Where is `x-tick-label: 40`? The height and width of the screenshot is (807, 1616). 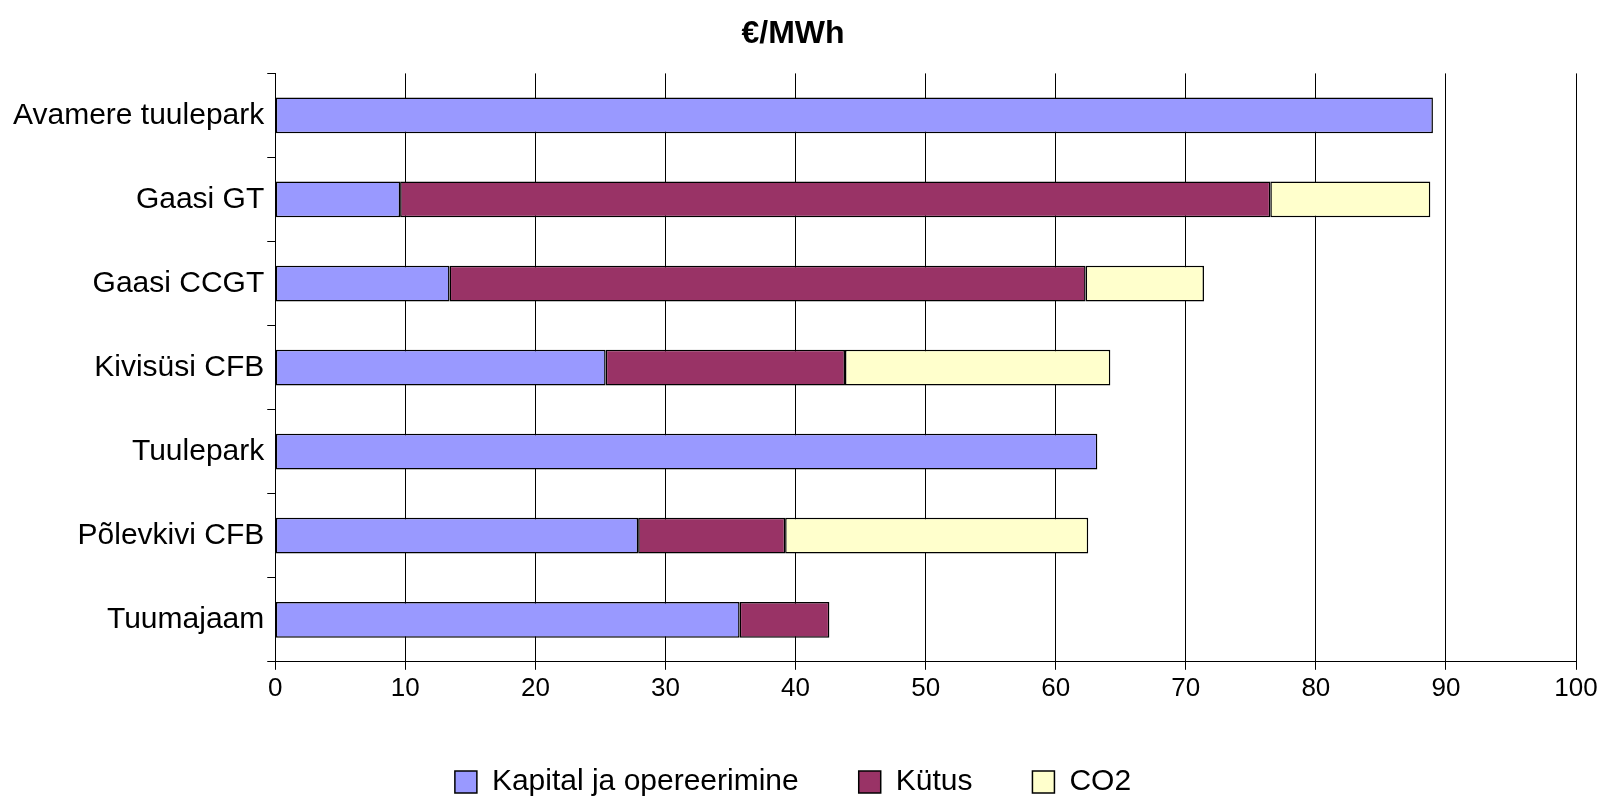 x-tick-label: 40 is located at coordinates (796, 686).